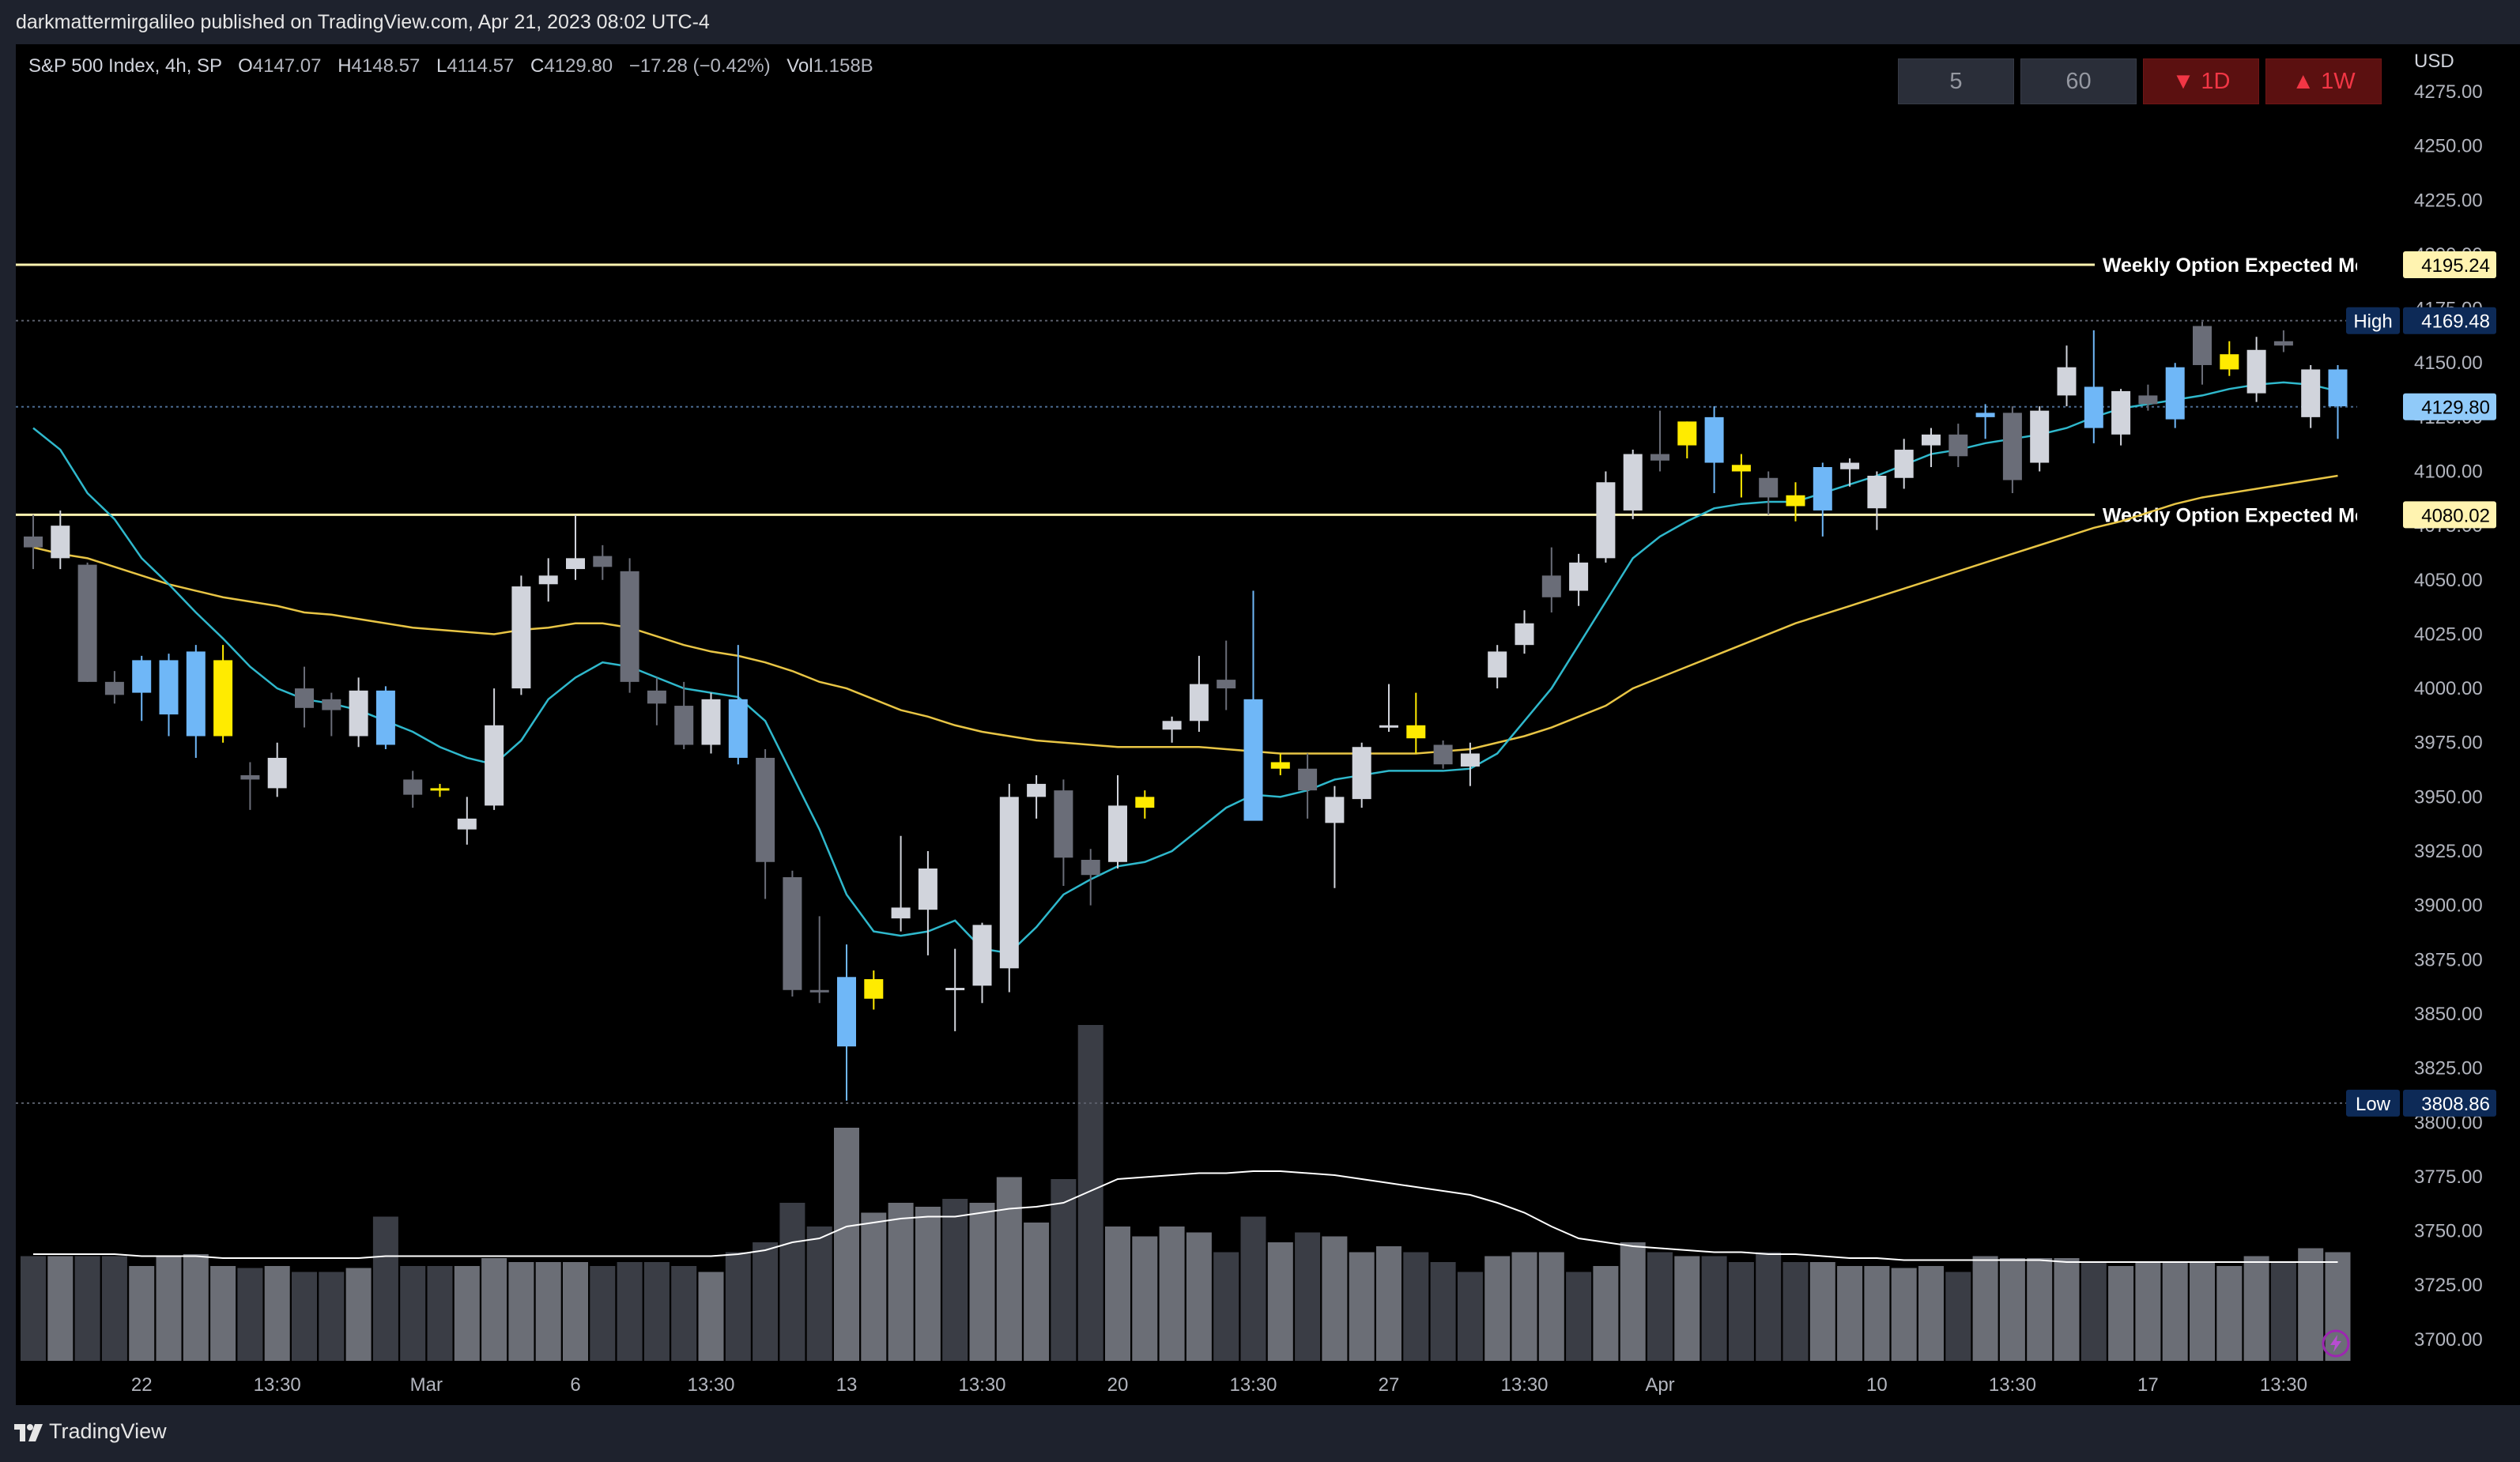 The height and width of the screenshot is (1462, 2520). I want to click on symbol-title: S&P 500 Index, 4h, SP, so click(125, 66).